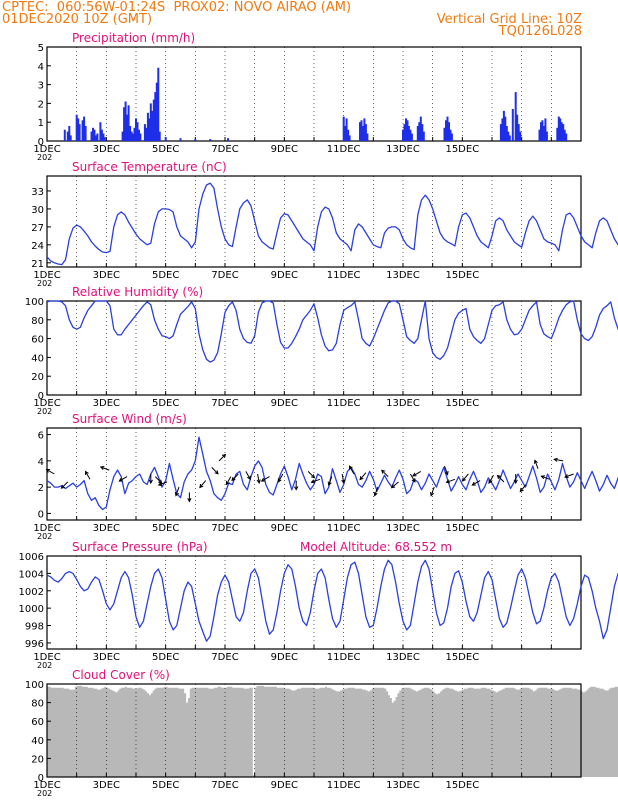 This screenshot has height=800, width=618. I want to click on y-tick-label: 27, so click(37, 228).